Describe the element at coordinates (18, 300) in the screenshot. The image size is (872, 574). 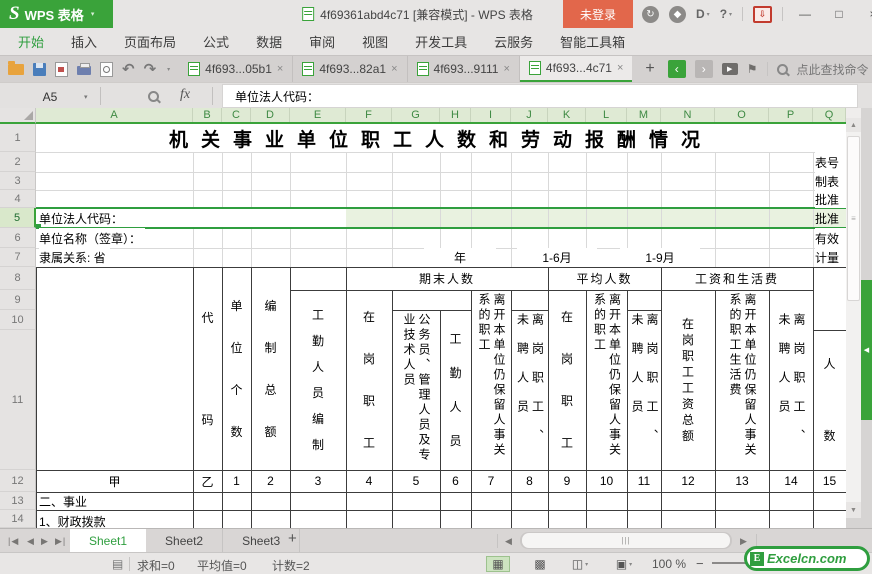
I see `row-header-9: 9` at that location.